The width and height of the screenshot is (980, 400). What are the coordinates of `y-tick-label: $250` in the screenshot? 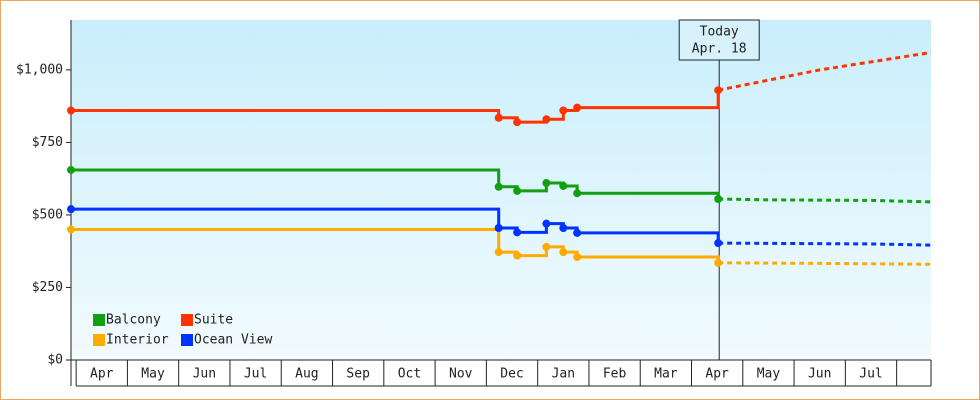 It's located at (47, 287).